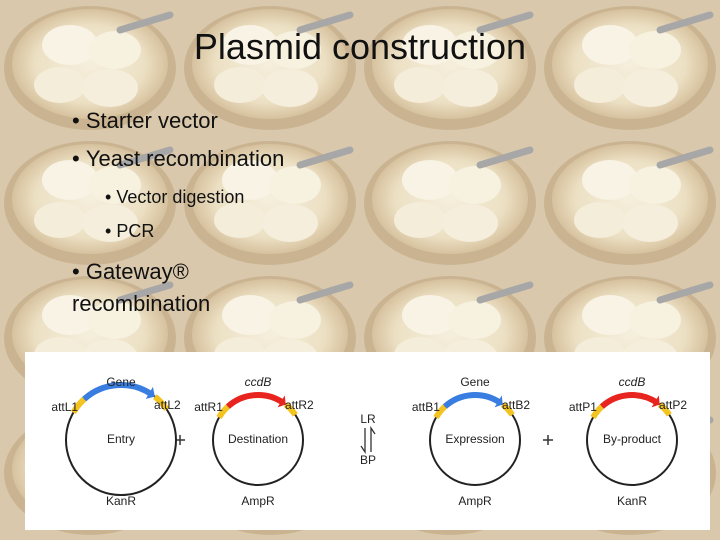 The height and width of the screenshot is (540, 720). What do you see at coordinates (129, 231) in the screenshot?
I see `sub-bullet: PCR` at bounding box center [129, 231].